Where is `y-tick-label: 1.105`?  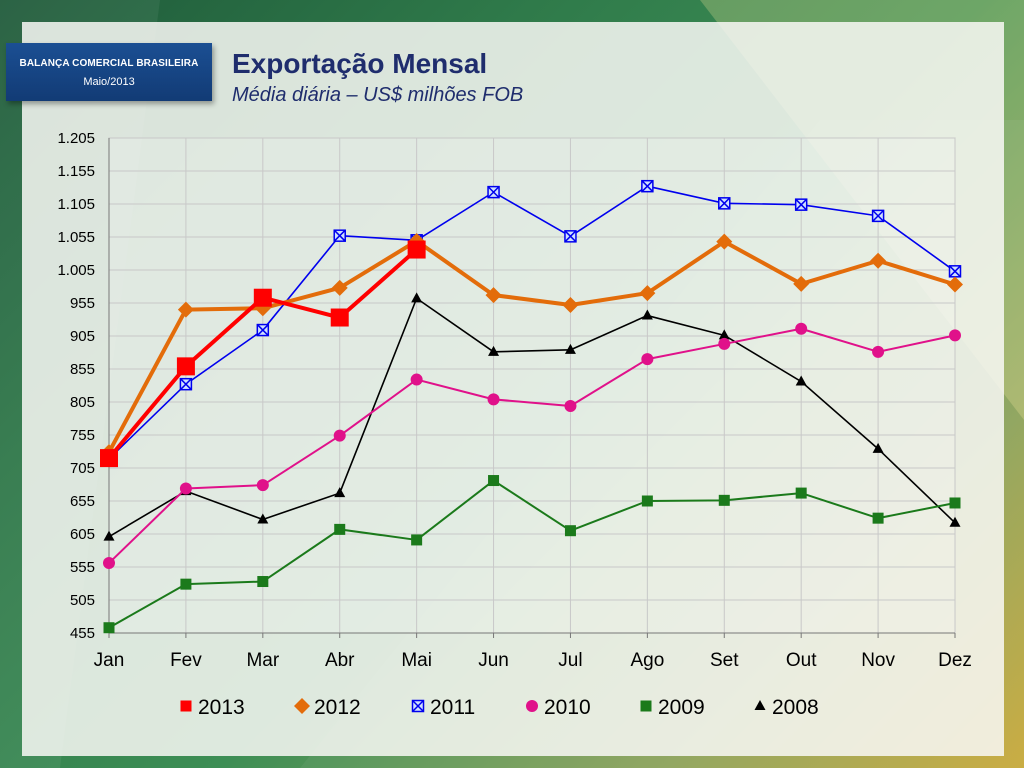 y-tick-label: 1.105 is located at coordinates (76, 204).